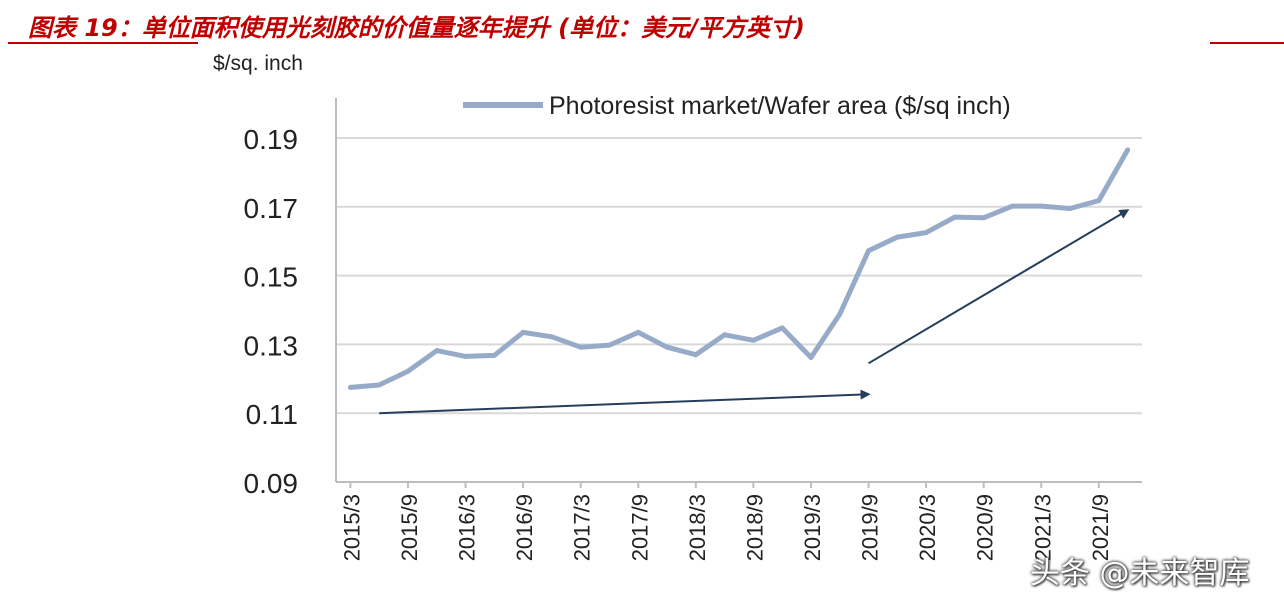  What do you see at coordinates (754, 527) in the screenshot?
I see `x-tick-label: 2018/9` at bounding box center [754, 527].